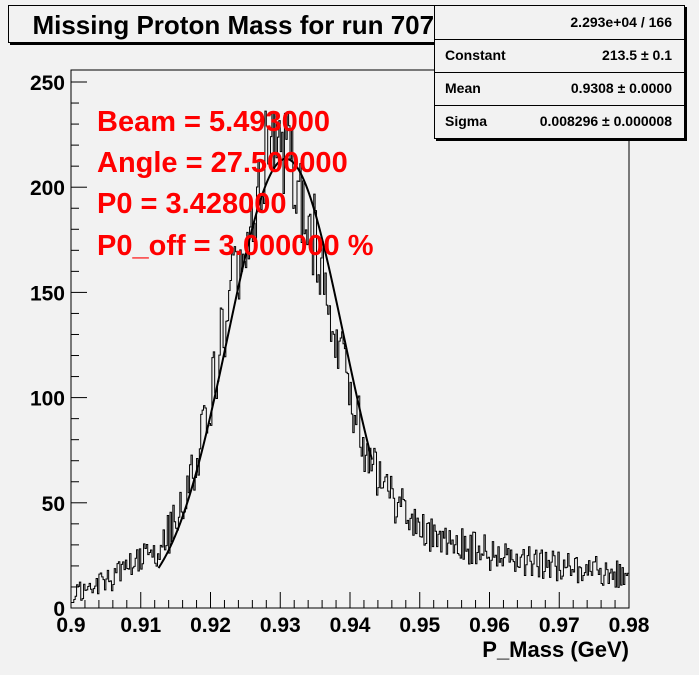 The width and height of the screenshot is (699, 675). What do you see at coordinates (47, 188) in the screenshot?
I see `y-tick-label: 200` at bounding box center [47, 188].